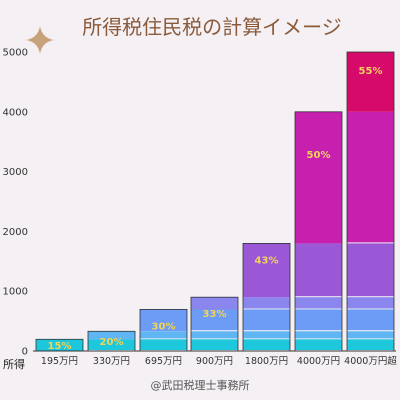  I want to click on y-tick-label: 0, so click(25, 352).